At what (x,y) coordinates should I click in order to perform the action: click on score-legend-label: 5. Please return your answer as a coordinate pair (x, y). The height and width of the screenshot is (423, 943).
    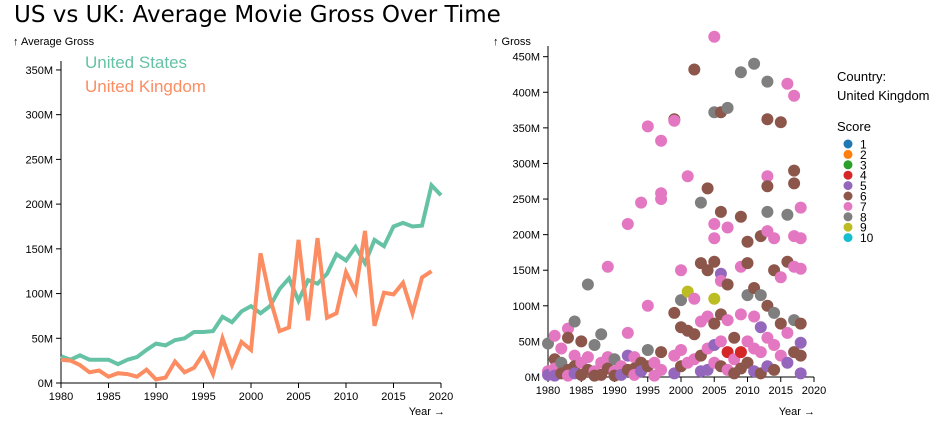
    Looking at the image, I should click on (863, 186).